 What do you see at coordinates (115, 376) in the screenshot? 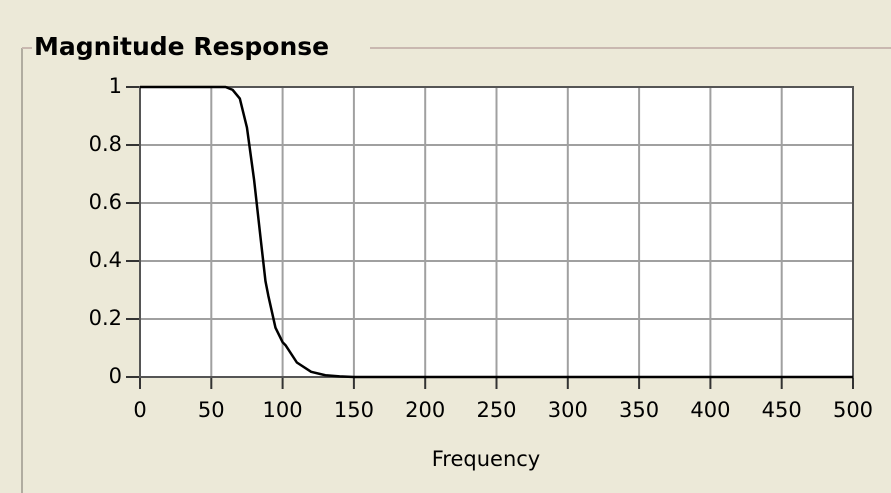
I see `y-tick-label: 0` at bounding box center [115, 376].